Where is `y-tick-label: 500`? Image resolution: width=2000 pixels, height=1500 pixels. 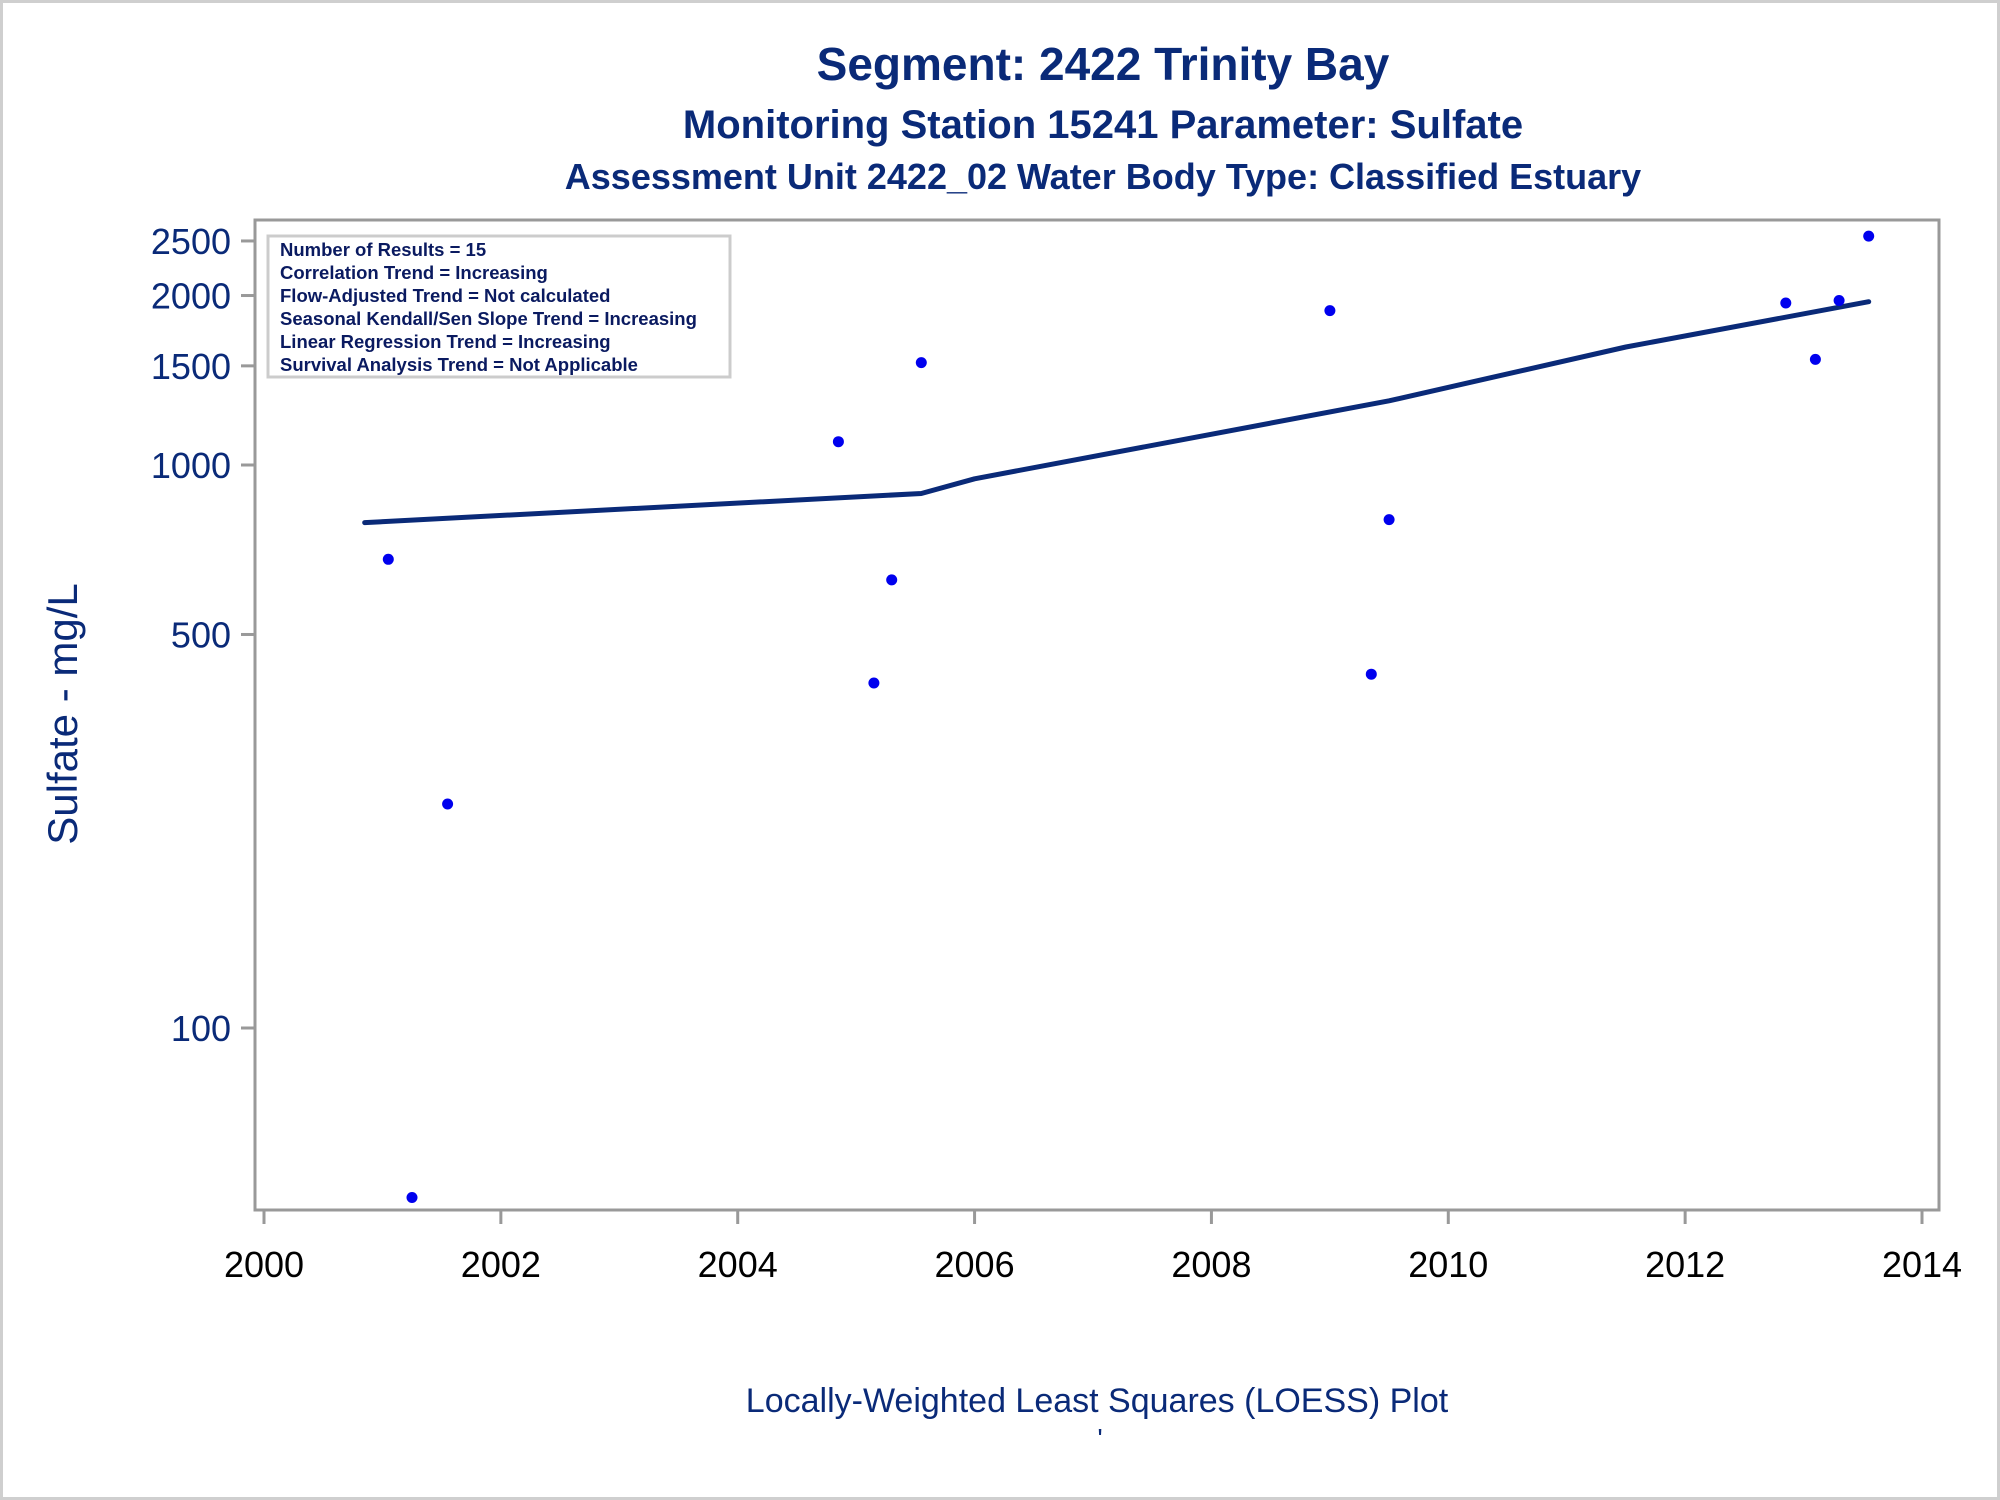
y-tick-label: 500 is located at coordinates (201, 634).